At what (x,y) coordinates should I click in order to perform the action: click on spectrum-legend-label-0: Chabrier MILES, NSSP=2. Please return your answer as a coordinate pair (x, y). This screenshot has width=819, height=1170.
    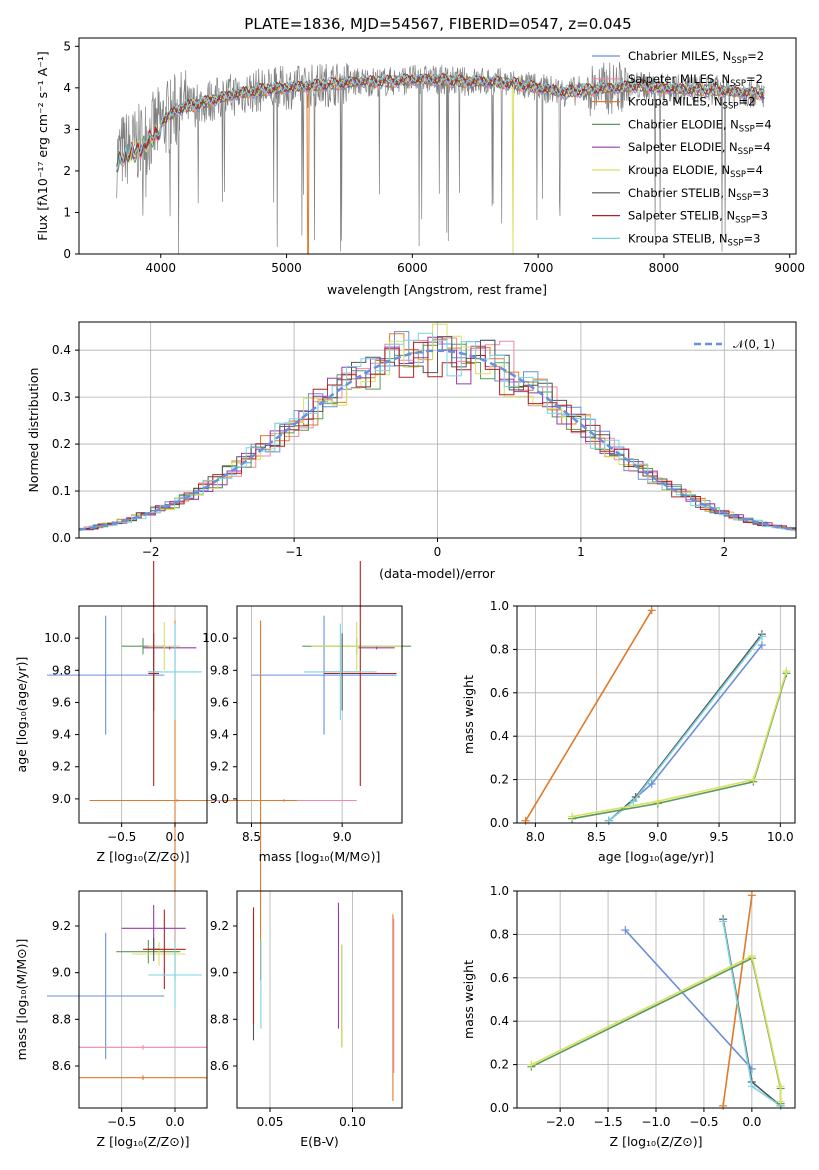
    Looking at the image, I should click on (696, 57).